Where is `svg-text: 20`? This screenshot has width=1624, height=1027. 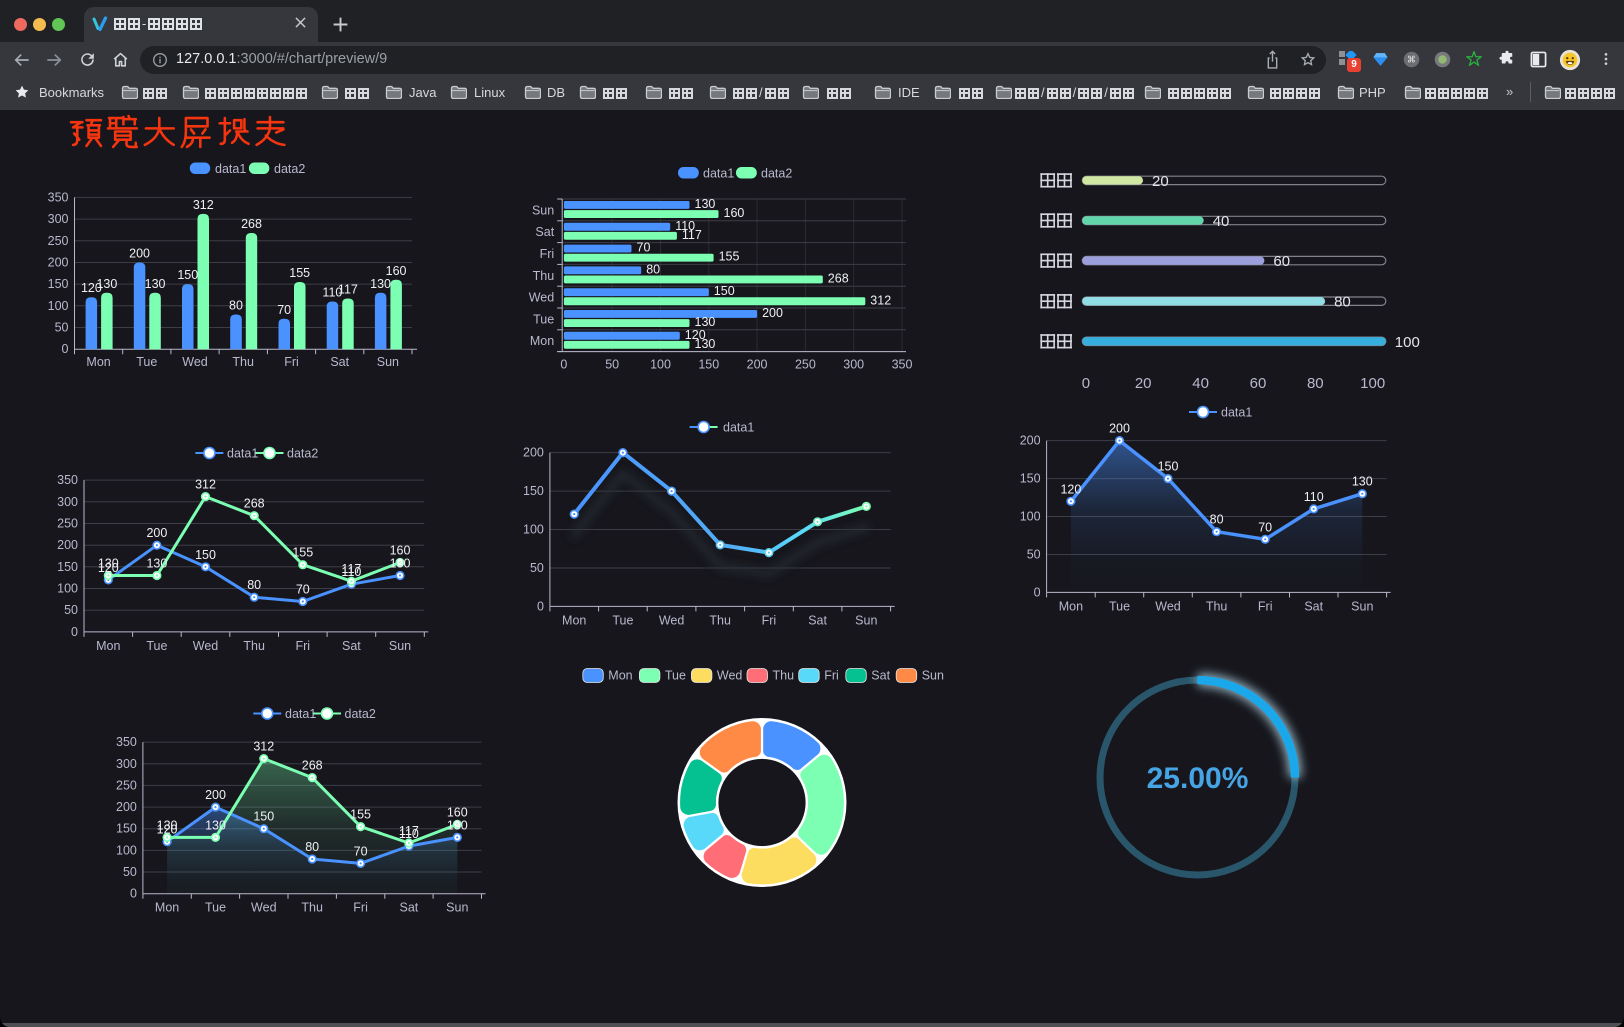
svg-text: 20 is located at coordinates (1160, 181).